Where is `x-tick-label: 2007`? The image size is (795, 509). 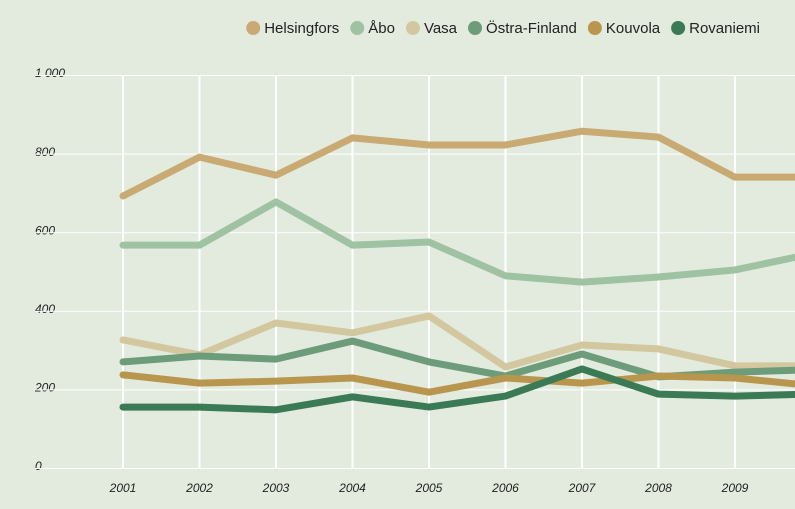 x-tick-label: 2007 is located at coordinates (582, 488).